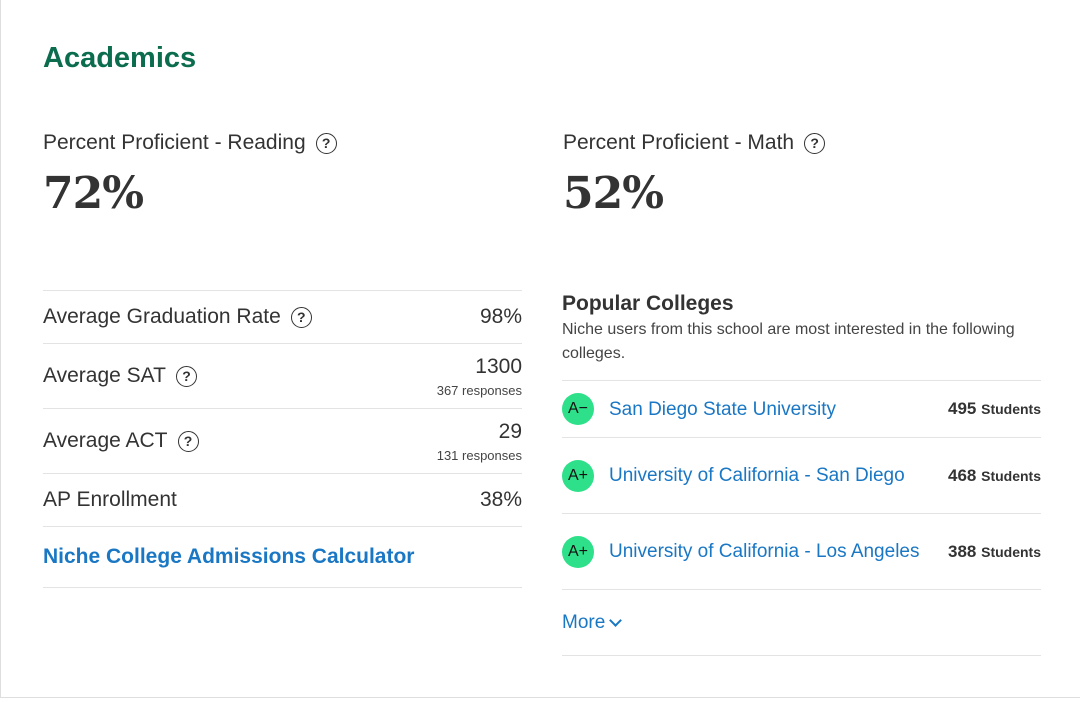  I want to click on metric-row-act: Average ACT ? 29 131 responses, so click(282, 440).